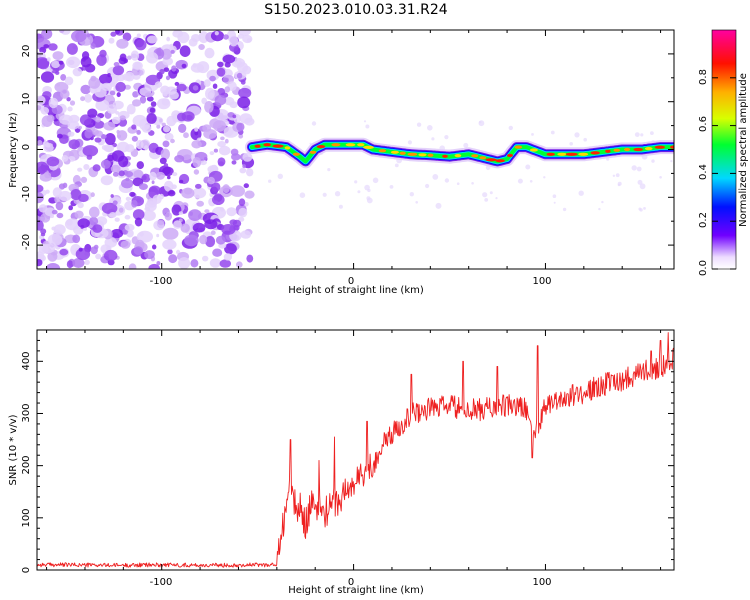 The image size is (750, 600). What do you see at coordinates (351, 281) in the screenshot?
I see `tick-label-top-x-1: 0` at bounding box center [351, 281].